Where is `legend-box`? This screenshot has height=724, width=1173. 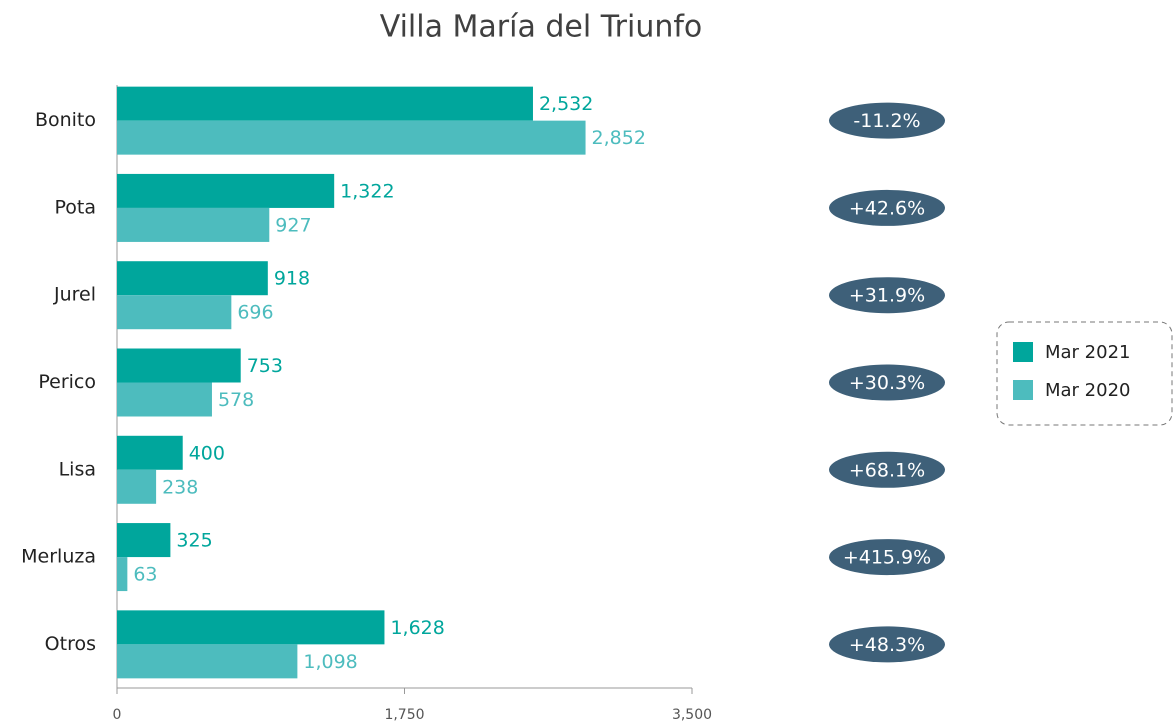 legend-box is located at coordinates (1084, 373).